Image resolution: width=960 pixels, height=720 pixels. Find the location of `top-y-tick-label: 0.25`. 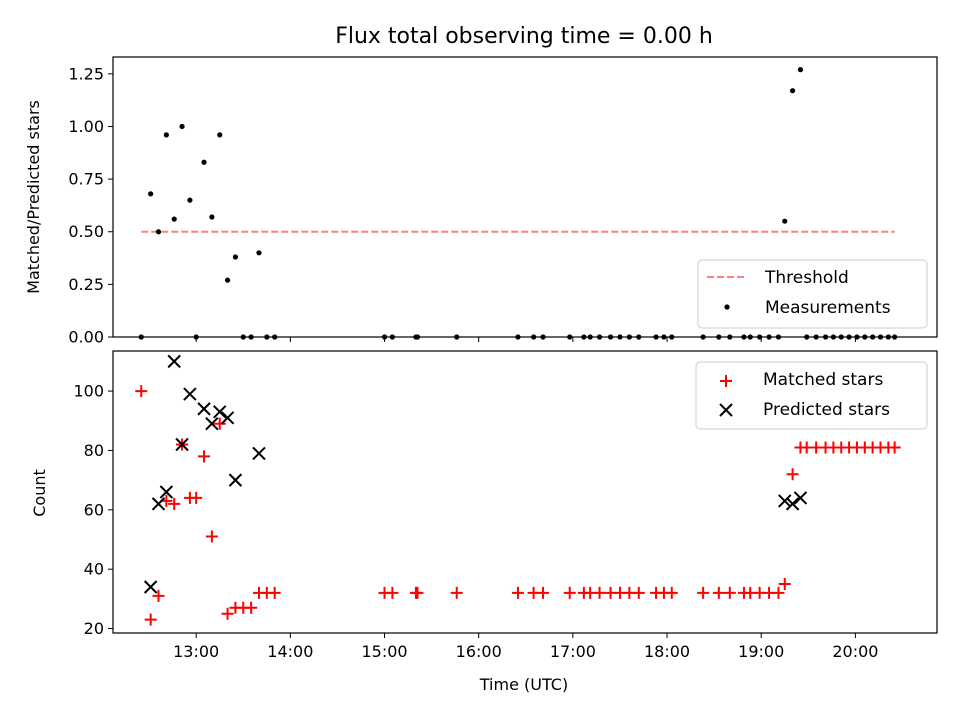

top-y-tick-label: 0.25 is located at coordinates (86, 284).